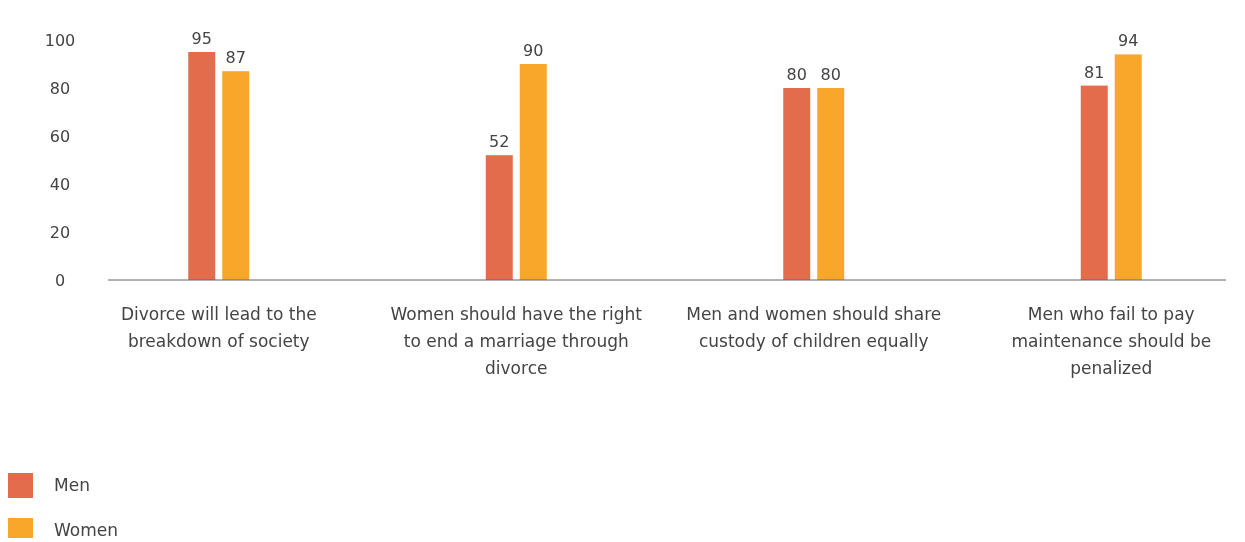  I want to click on legend-label: Men, so click(72, 485).